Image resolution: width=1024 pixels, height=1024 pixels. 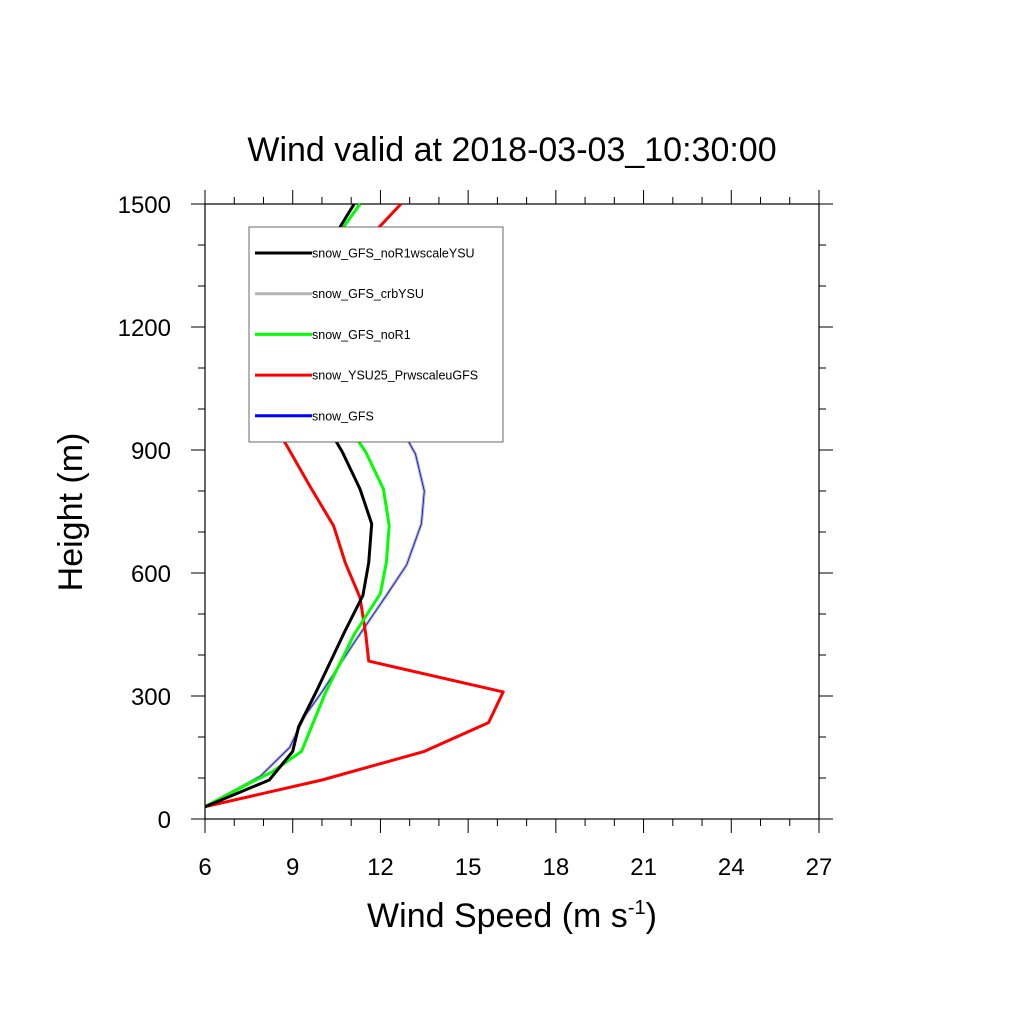 What do you see at coordinates (144, 513) in the screenshot?
I see `y-tick-labels: 0 300 600 900 1200 1500` at bounding box center [144, 513].